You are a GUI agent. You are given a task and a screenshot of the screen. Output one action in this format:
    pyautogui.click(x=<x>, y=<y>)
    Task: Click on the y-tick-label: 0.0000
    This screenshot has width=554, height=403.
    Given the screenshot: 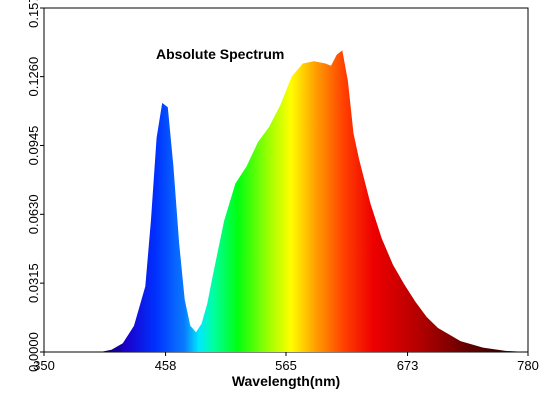 What is the action you would take?
    pyautogui.click(x=33, y=352)
    